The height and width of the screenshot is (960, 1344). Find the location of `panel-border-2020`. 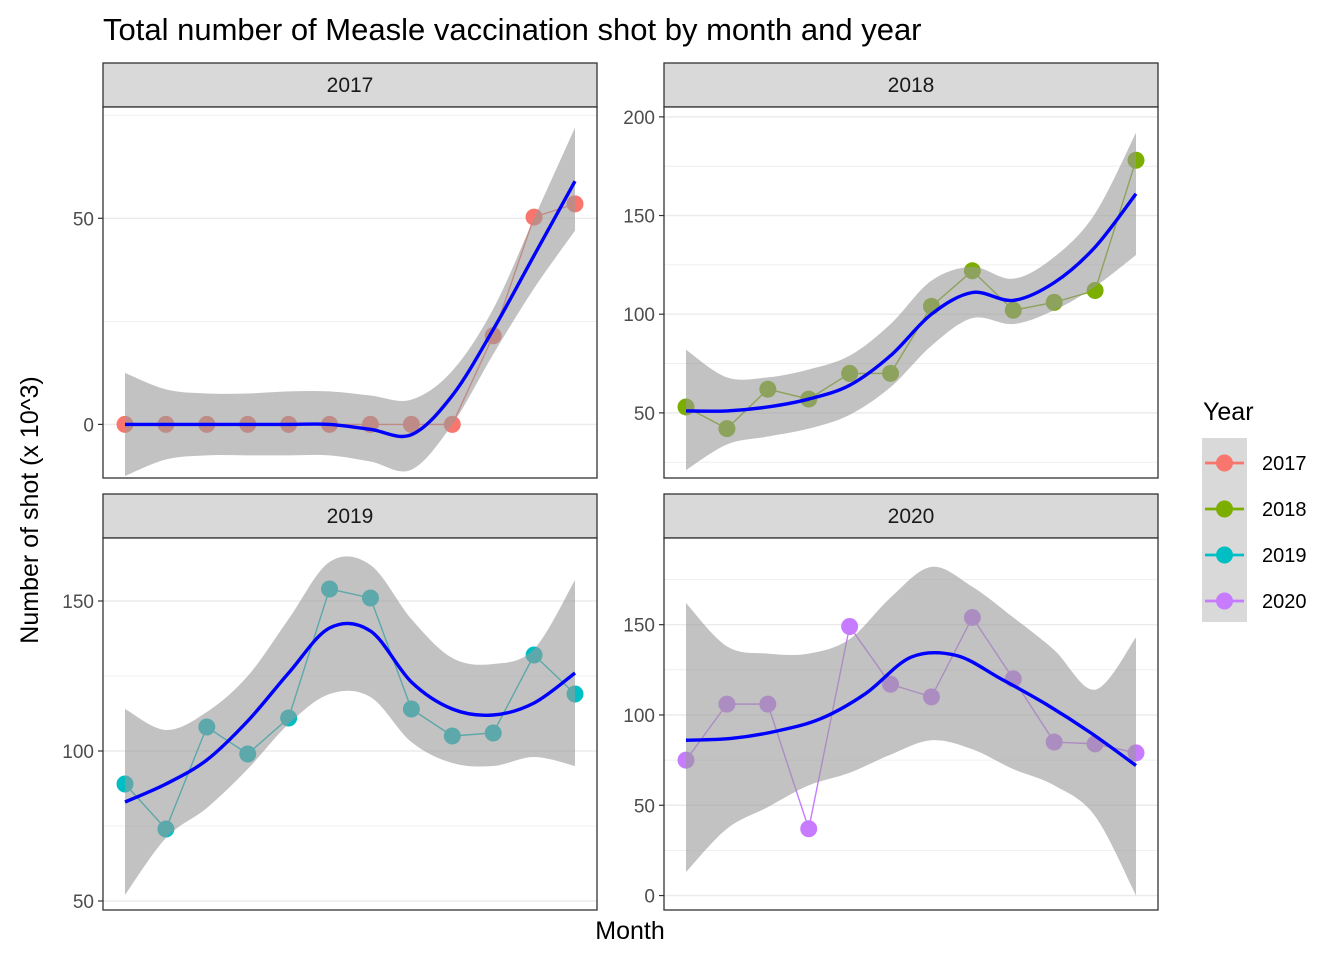

panel-border-2020 is located at coordinates (911, 724).